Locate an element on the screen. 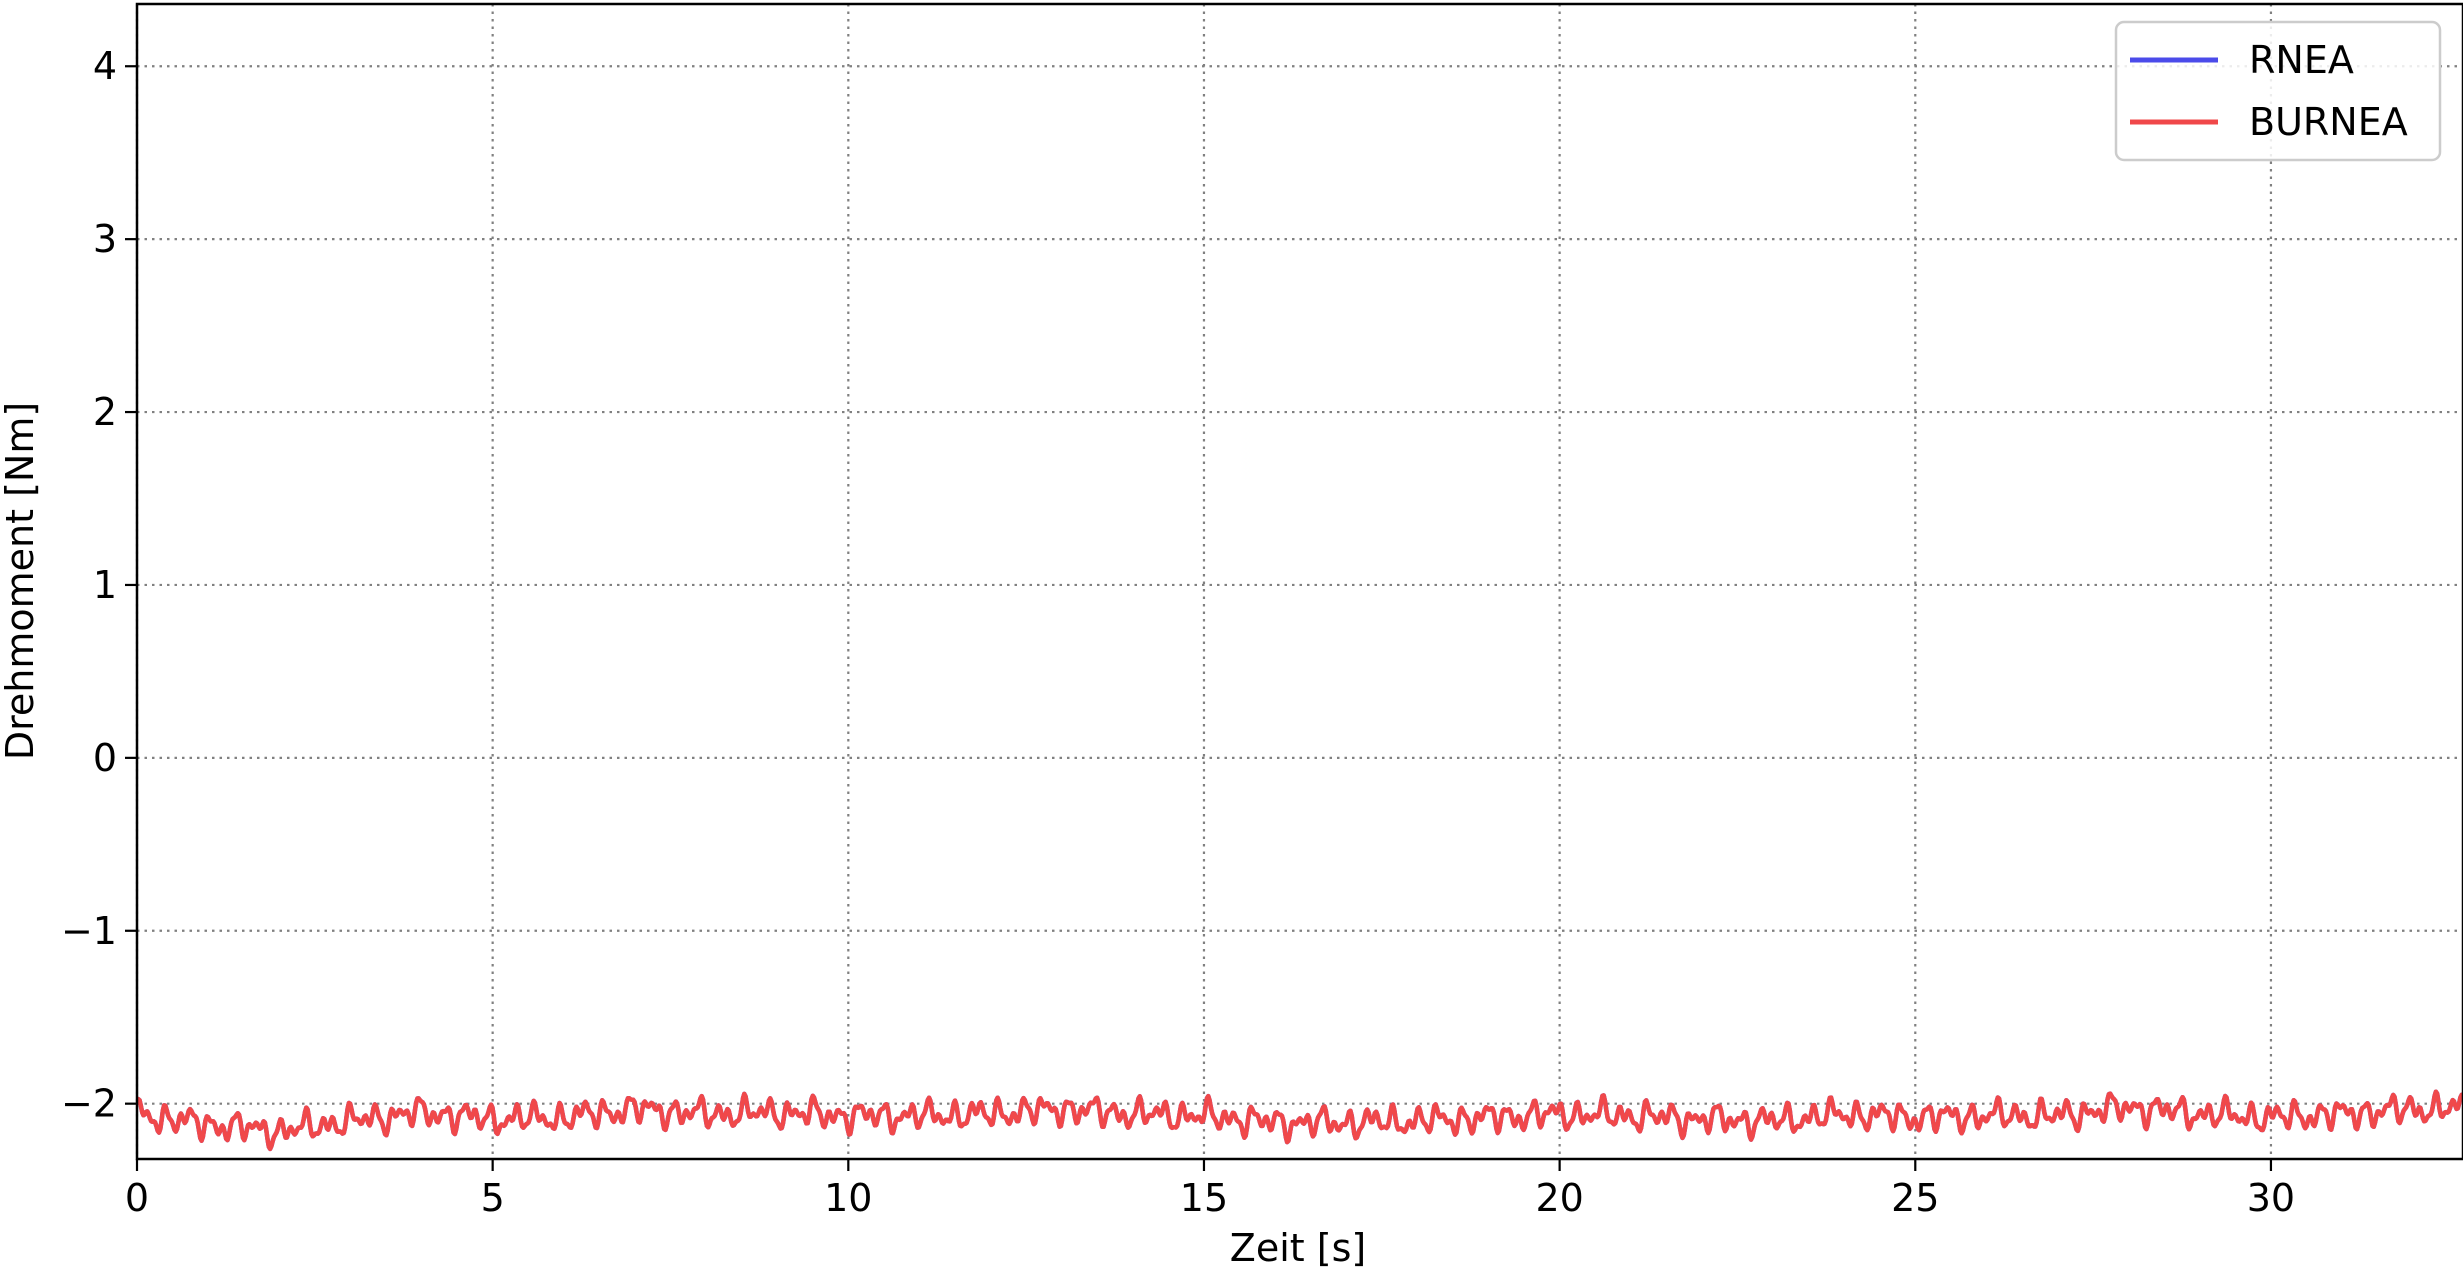 Image resolution: width=2463 pixels, height=1274 pixels. x-tick-label: 10 is located at coordinates (848, 1198).